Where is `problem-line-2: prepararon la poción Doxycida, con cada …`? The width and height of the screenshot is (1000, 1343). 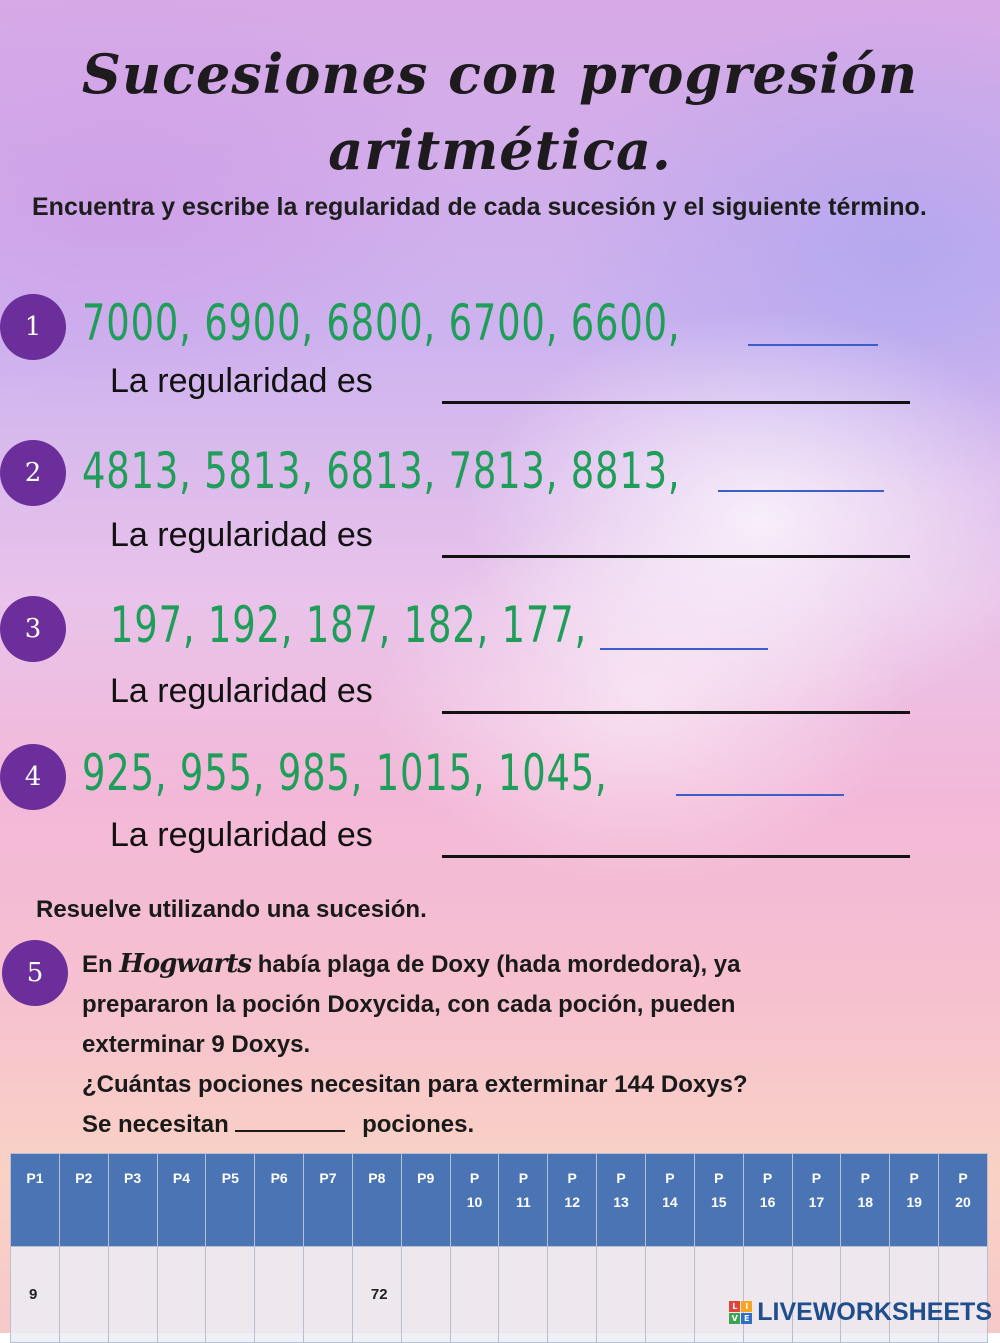 problem-line-2: prepararon la poción Doxycida, con cada … is located at coordinates (409, 1004).